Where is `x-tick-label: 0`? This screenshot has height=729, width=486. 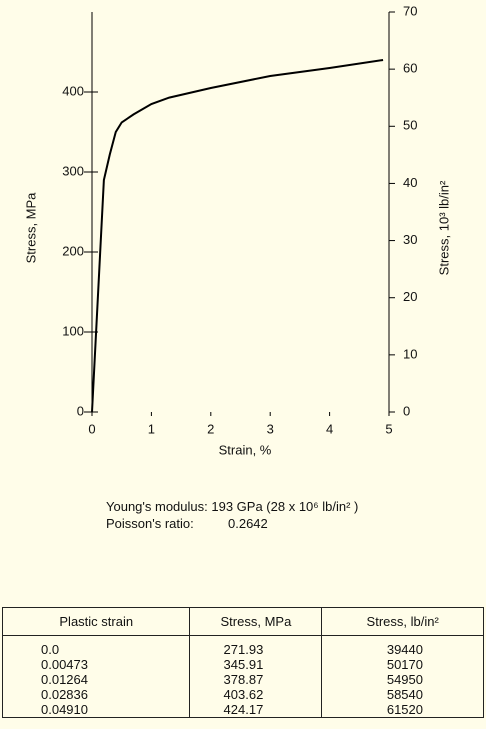
x-tick-label: 0 is located at coordinates (91, 428).